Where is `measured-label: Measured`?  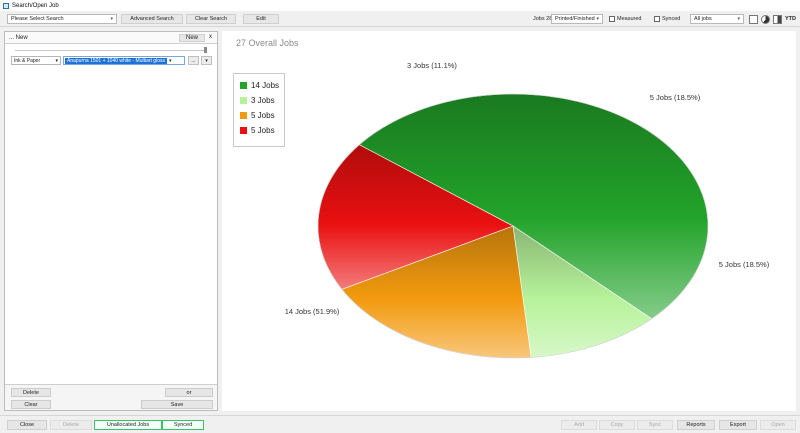 measured-label: Measured is located at coordinates (629, 19).